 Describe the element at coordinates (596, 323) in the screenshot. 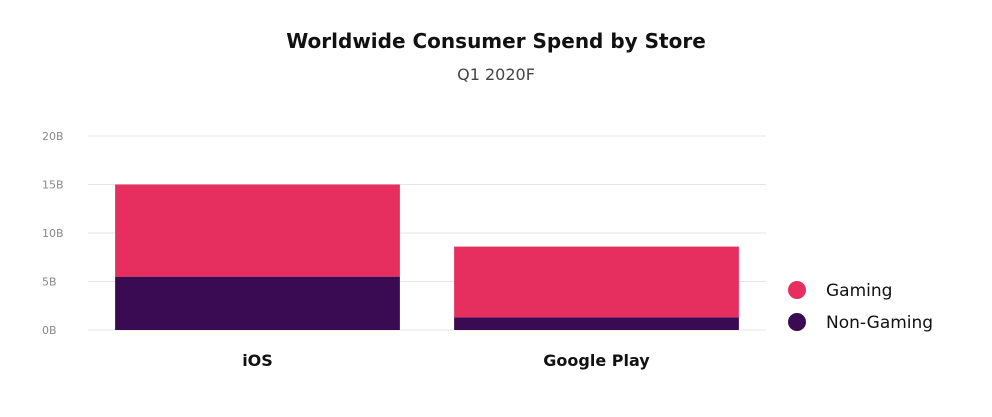

I see `bar-non-gaming-google-play` at that location.